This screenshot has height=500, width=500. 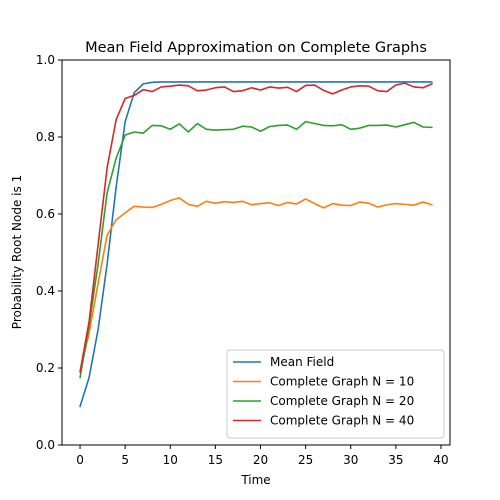 I want to click on x-tick-label: 30, so click(x=350, y=460).